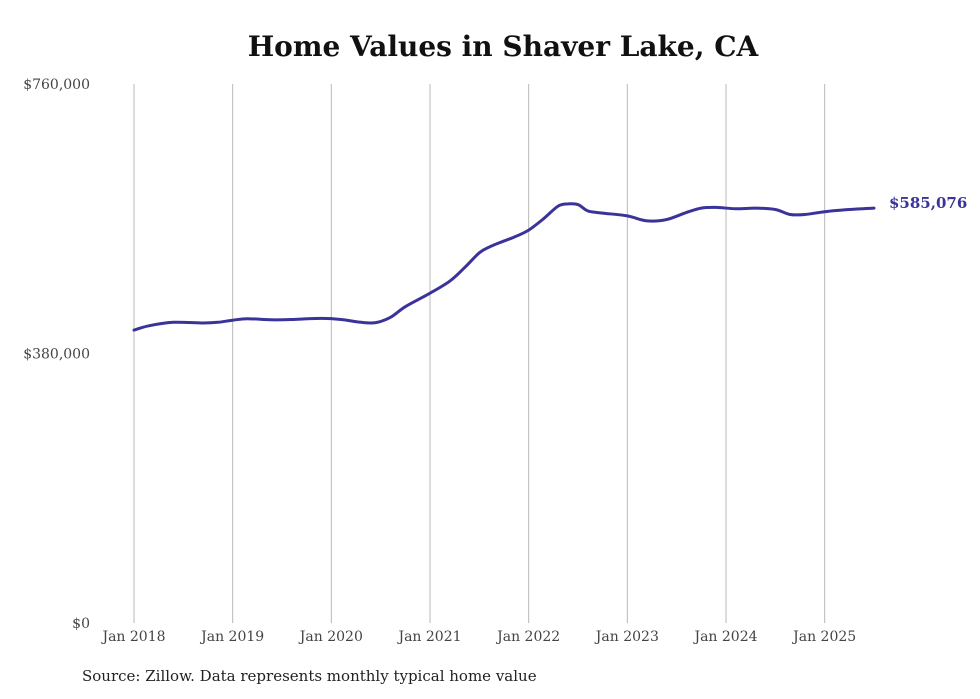  I want to click on x-tick-label: Jan 2018, so click(132, 637).